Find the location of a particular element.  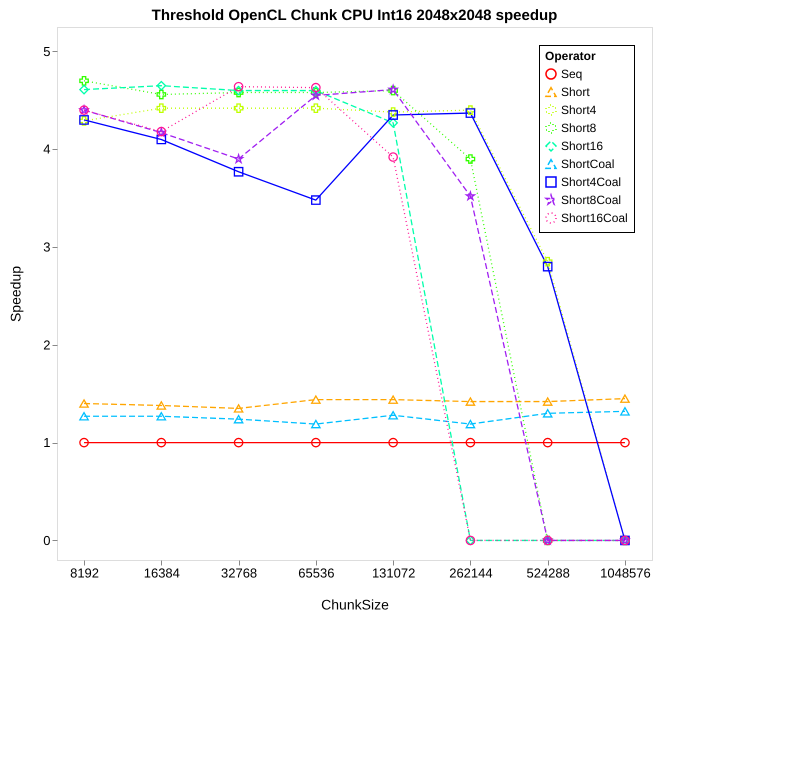

y-tick-label: 2 is located at coordinates (46, 344).